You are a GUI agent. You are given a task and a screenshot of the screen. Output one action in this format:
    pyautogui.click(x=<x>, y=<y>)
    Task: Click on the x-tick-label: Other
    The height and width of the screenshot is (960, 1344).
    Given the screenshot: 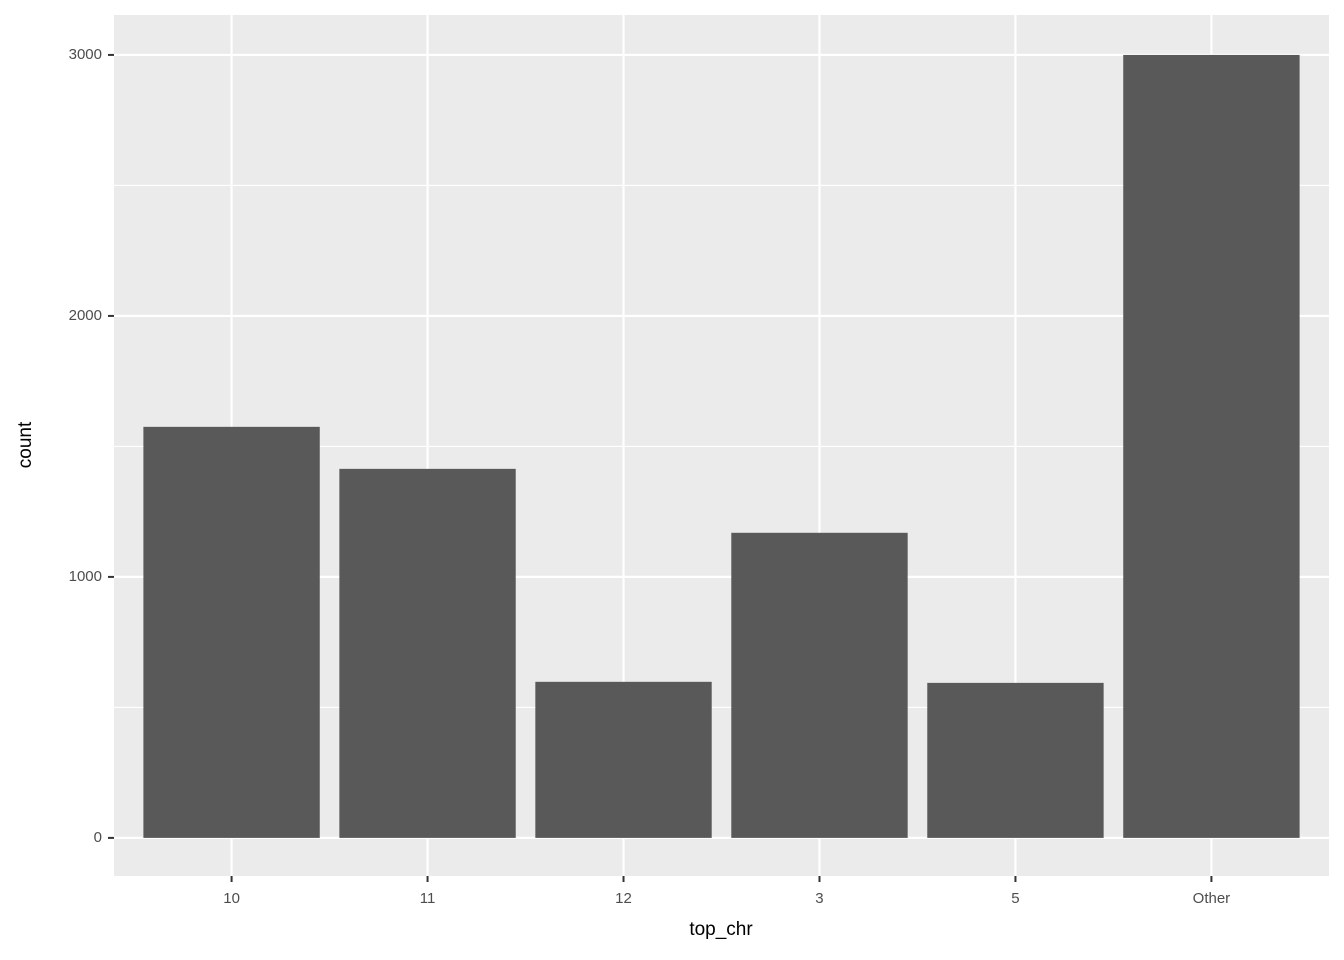 What is the action you would take?
    pyautogui.click(x=1212, y=898)
    